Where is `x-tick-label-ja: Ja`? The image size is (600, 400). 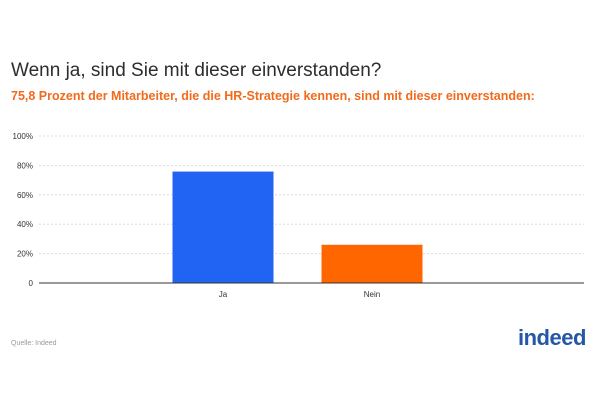 x-tick-label-ja: Ja is located at coordinates (223, 294).